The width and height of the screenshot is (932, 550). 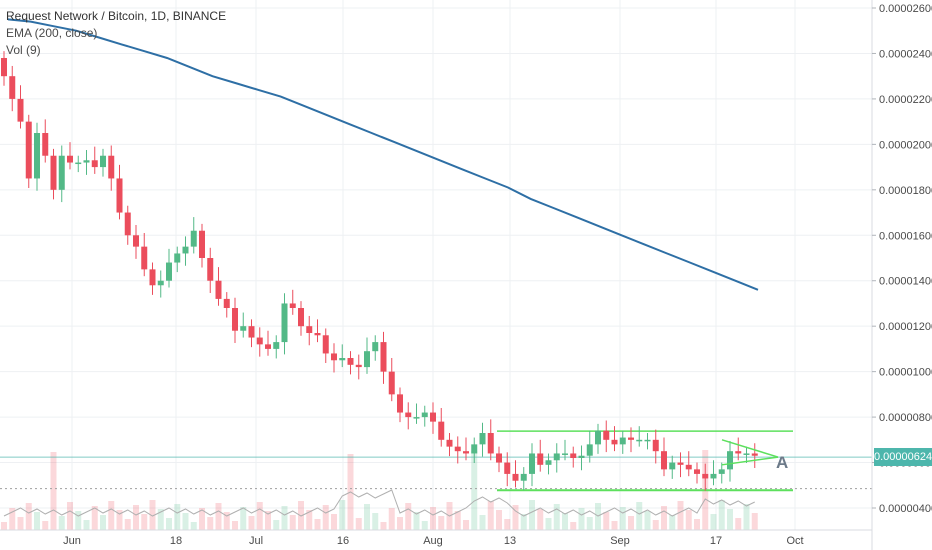 I want to click on ema-legend: EMA (200, close), so click(x=52, y=33).